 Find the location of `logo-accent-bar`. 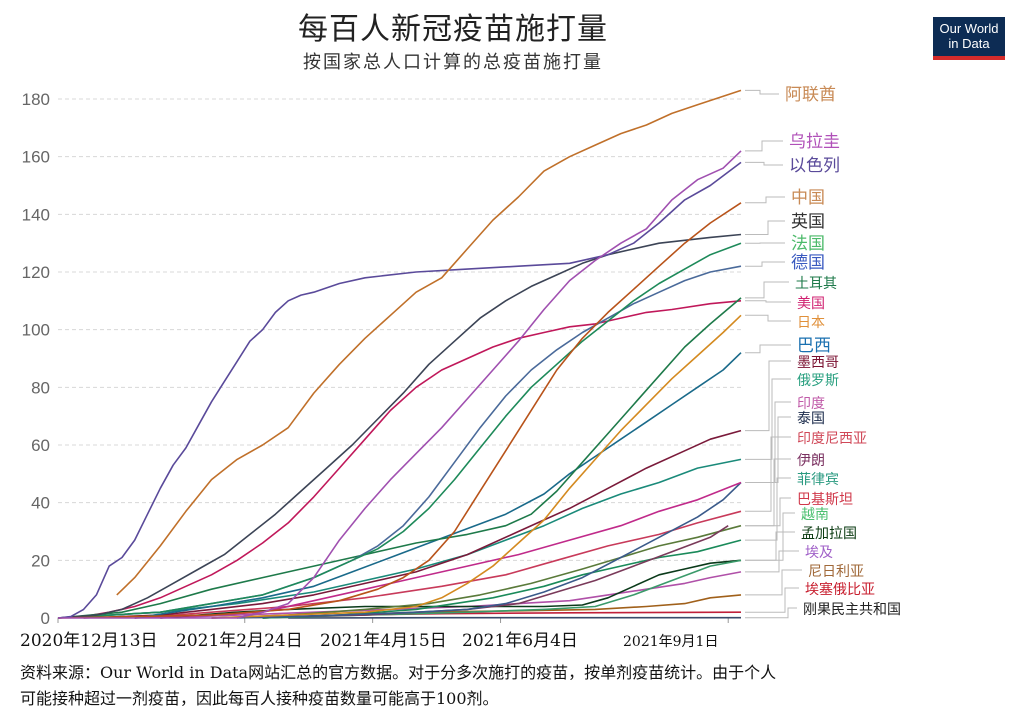

logo-accent-bar is located at coordinates (969, 58).